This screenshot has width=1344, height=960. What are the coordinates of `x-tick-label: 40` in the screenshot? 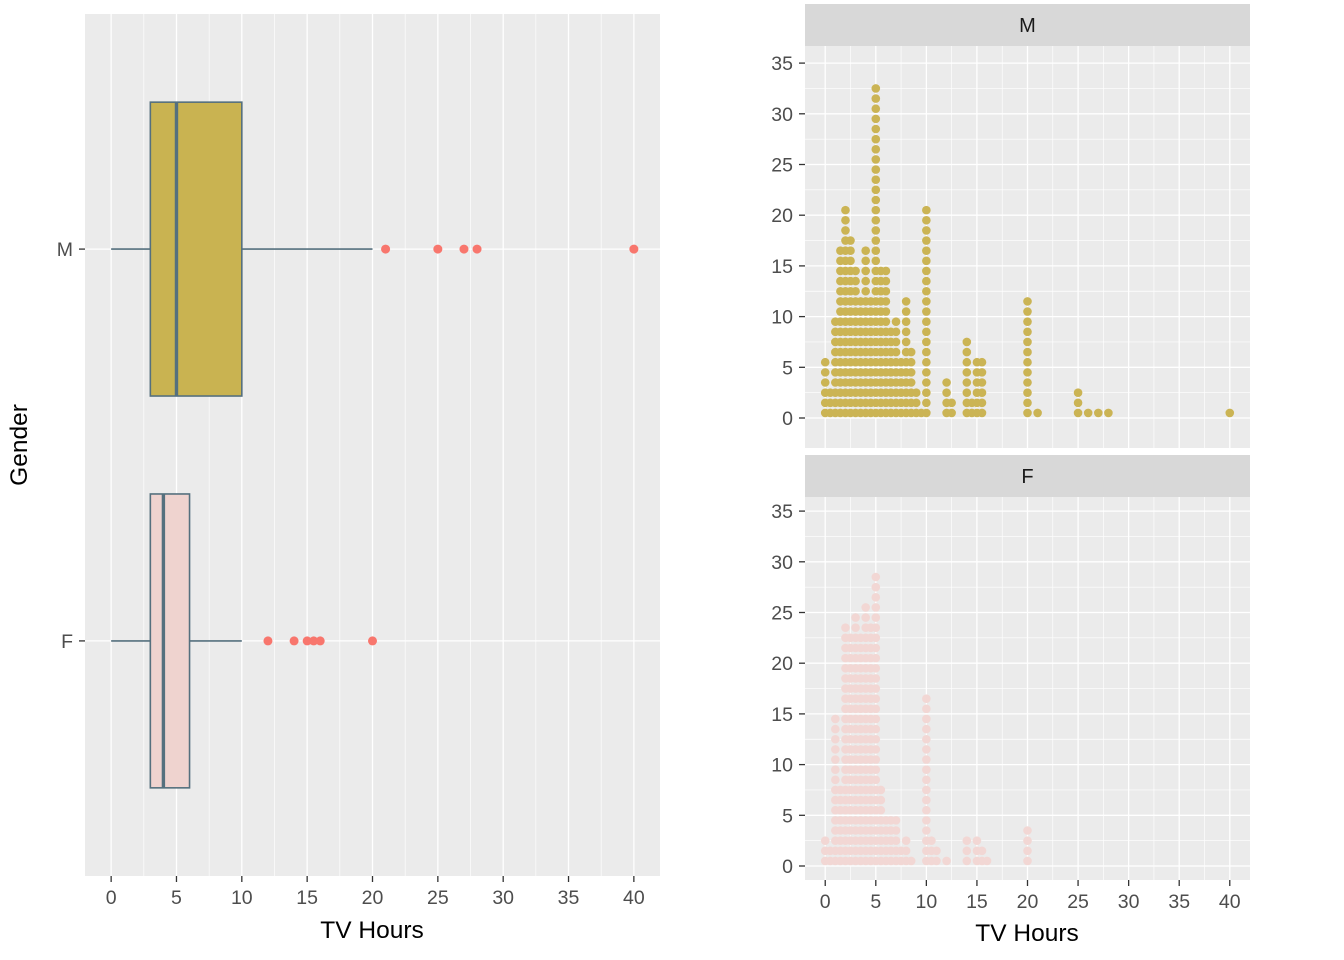 It's located at (1230, 902).